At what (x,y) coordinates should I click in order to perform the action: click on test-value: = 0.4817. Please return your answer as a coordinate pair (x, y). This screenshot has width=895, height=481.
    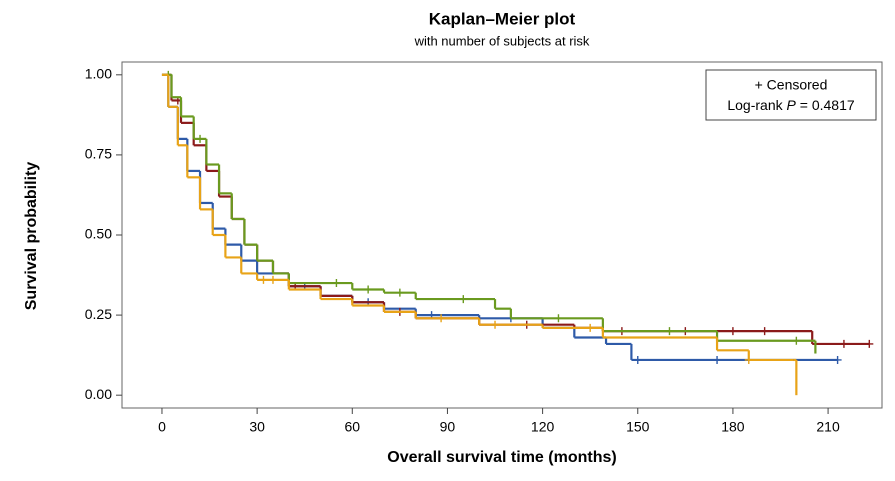
    Looking at the image, I should click on (825, 105).